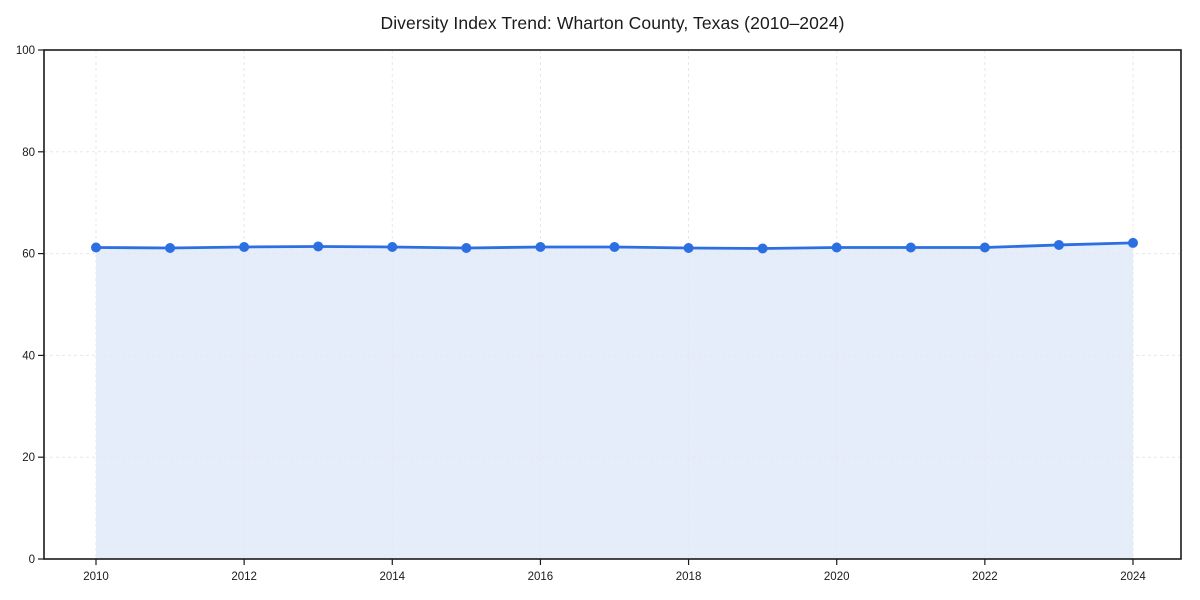  What do you see at coordinates (96, 577) in the screenshot?
I see `x-tick-label-2010: 2010` at bounding box center [96, 577].